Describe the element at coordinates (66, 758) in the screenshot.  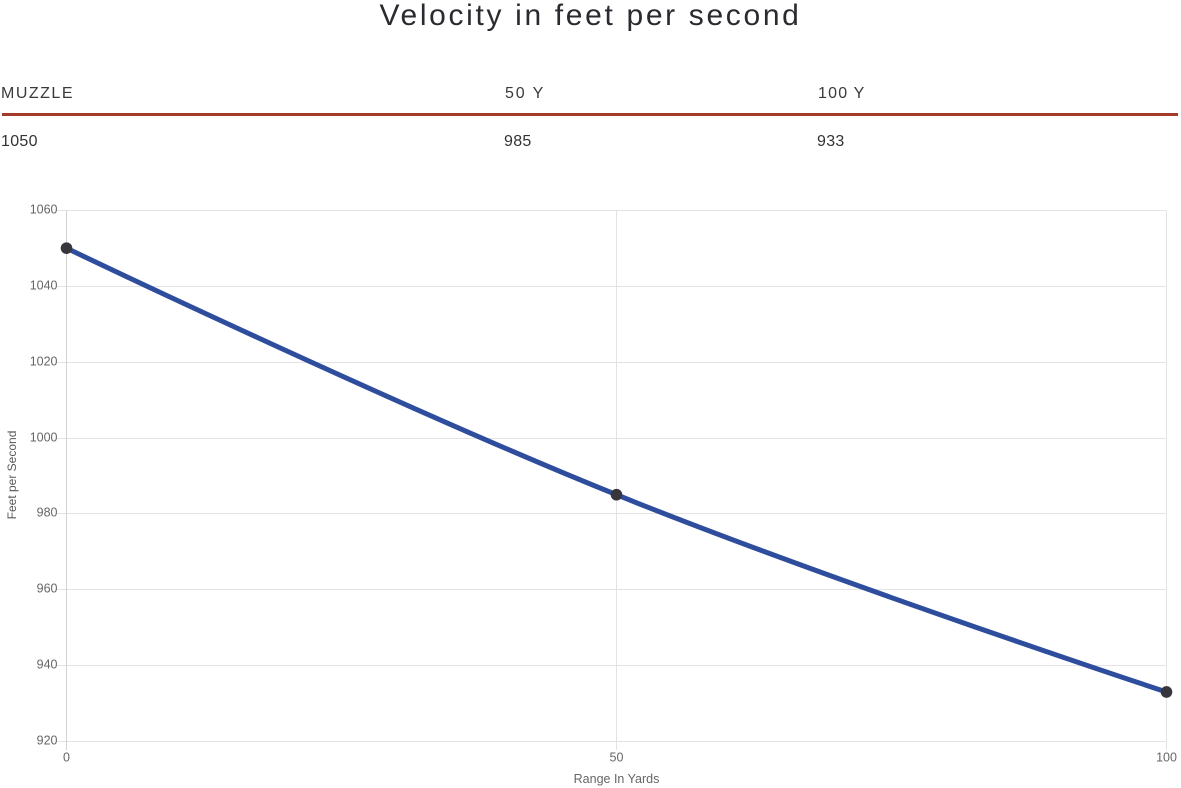
I see `svg-text: 0` at that location.